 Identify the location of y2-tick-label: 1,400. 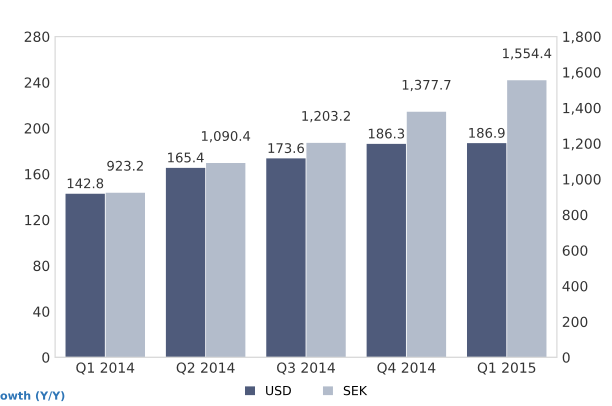
(582, 108).